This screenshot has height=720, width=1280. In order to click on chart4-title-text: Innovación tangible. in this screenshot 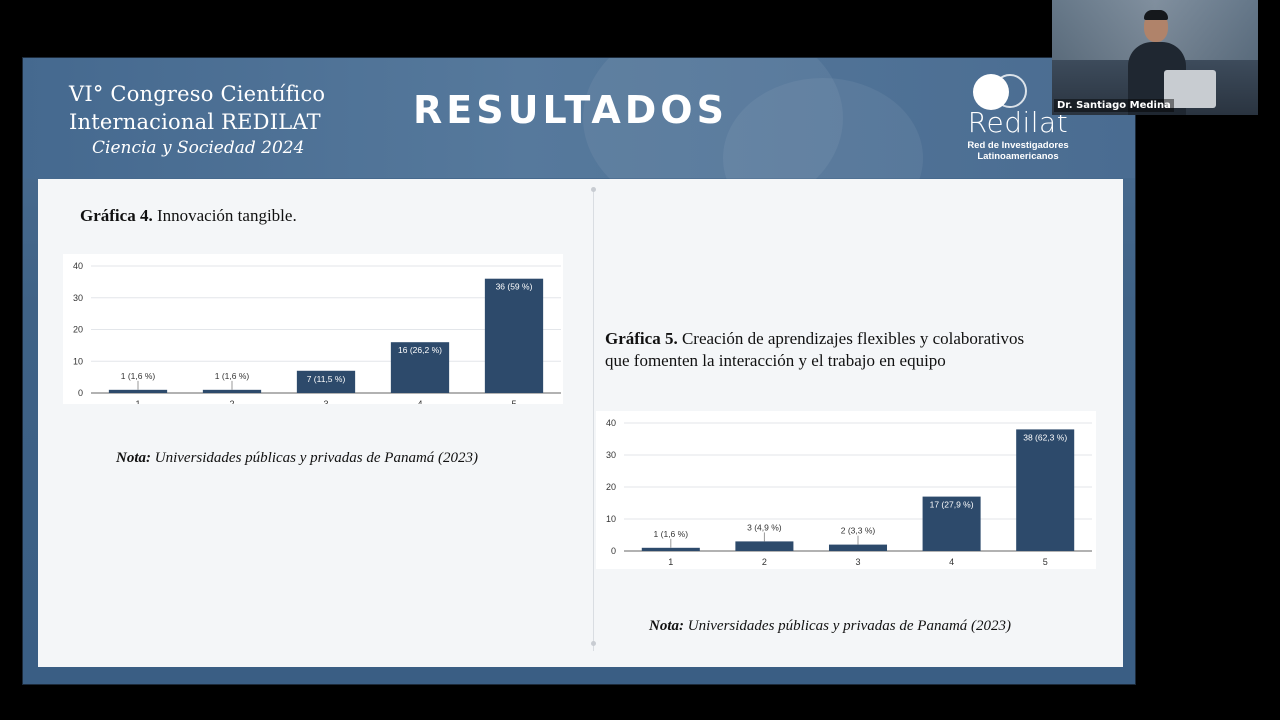, I will do `click(224, 215)`.